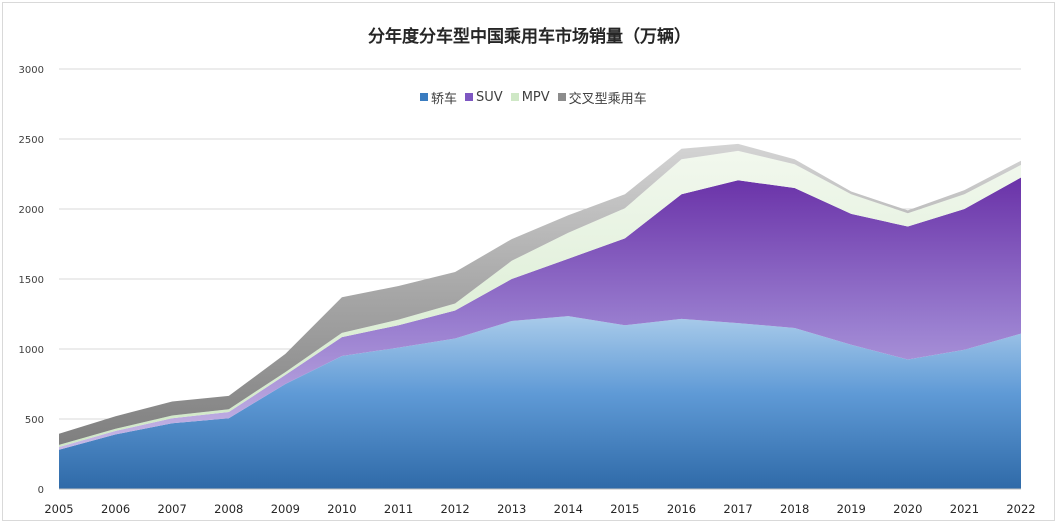  I want to click on y-tick-label: 500, so click(34, 420).